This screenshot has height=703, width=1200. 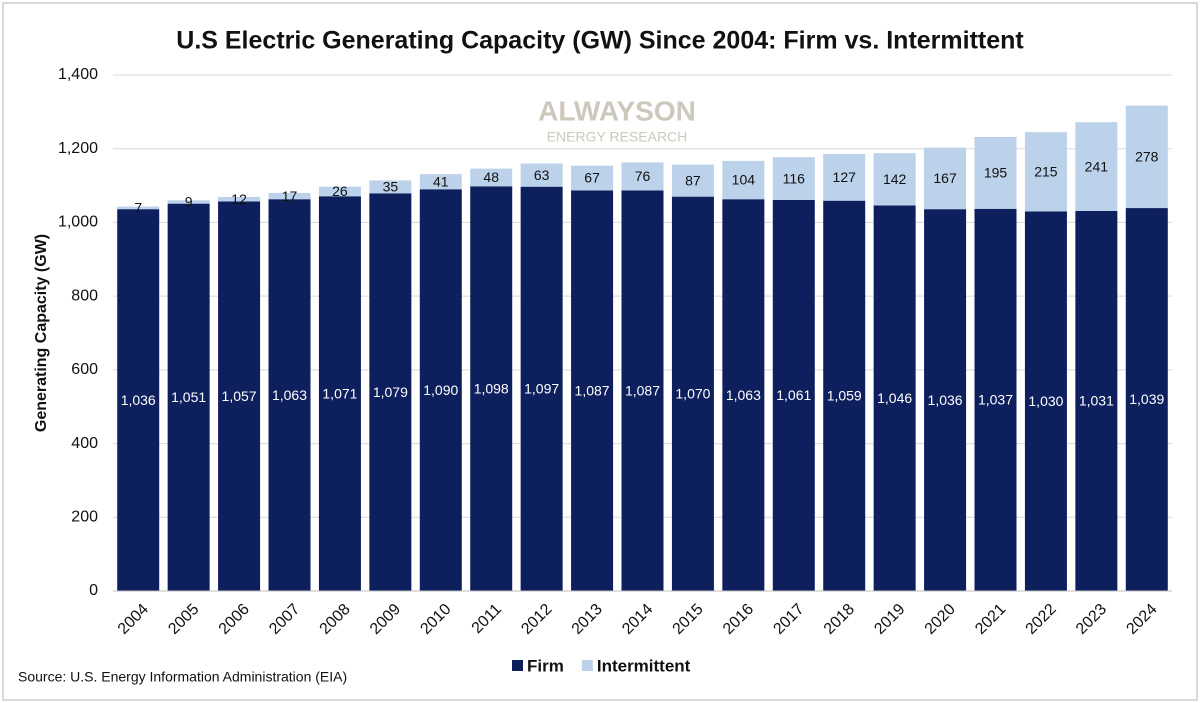 I want to click on data-label: 1,090, so click(x=440, y=390).